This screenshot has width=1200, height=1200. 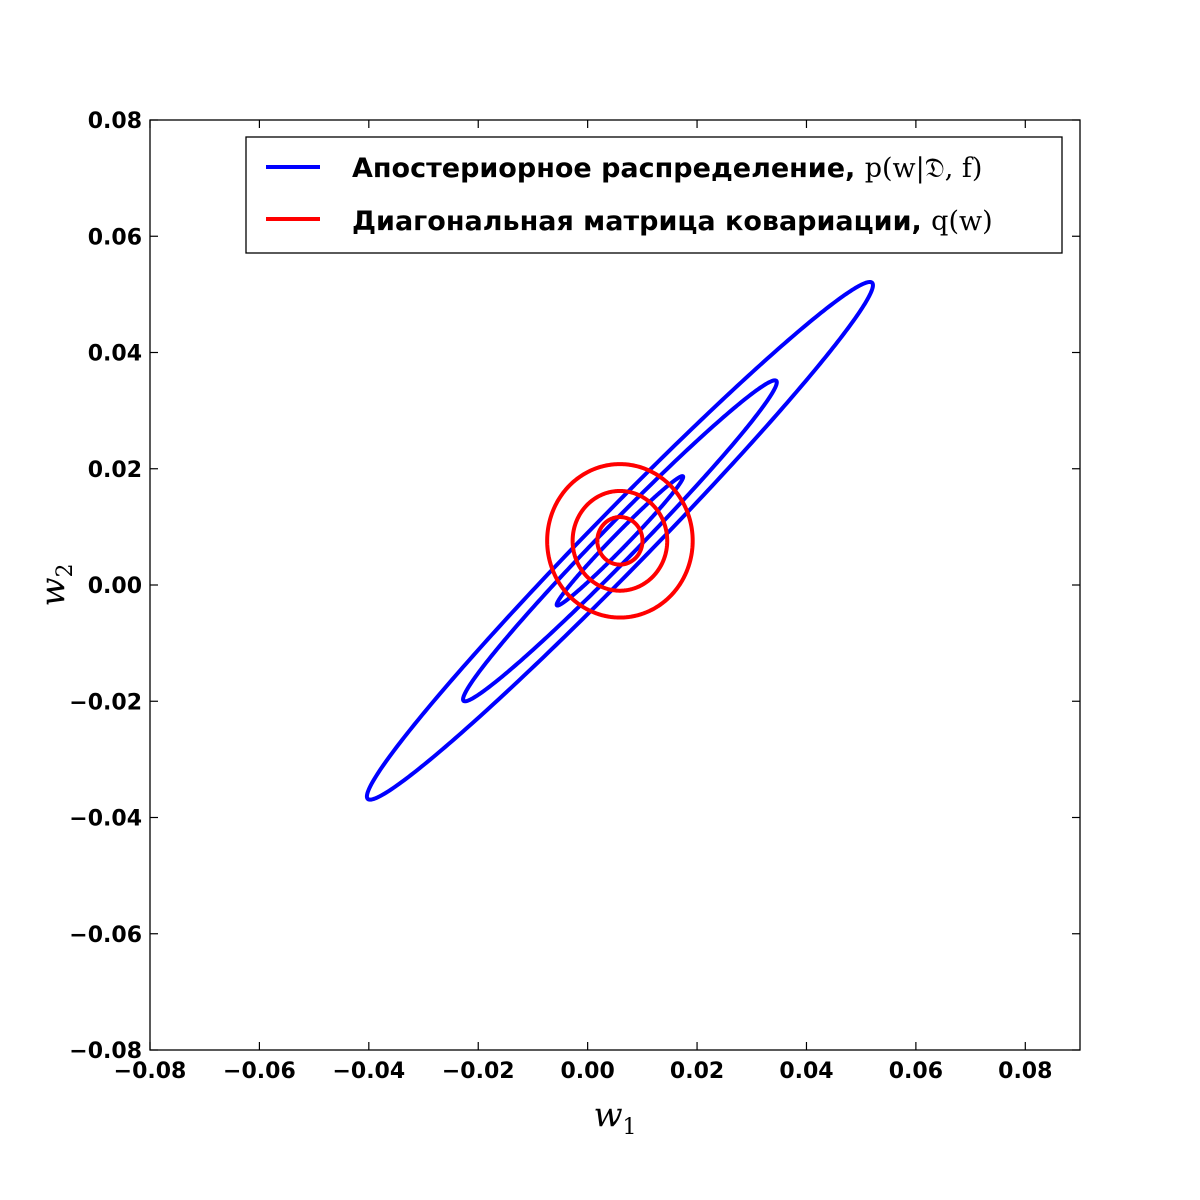 I want to click on y-tick-label: −0.02, so click(x=105, y=702).